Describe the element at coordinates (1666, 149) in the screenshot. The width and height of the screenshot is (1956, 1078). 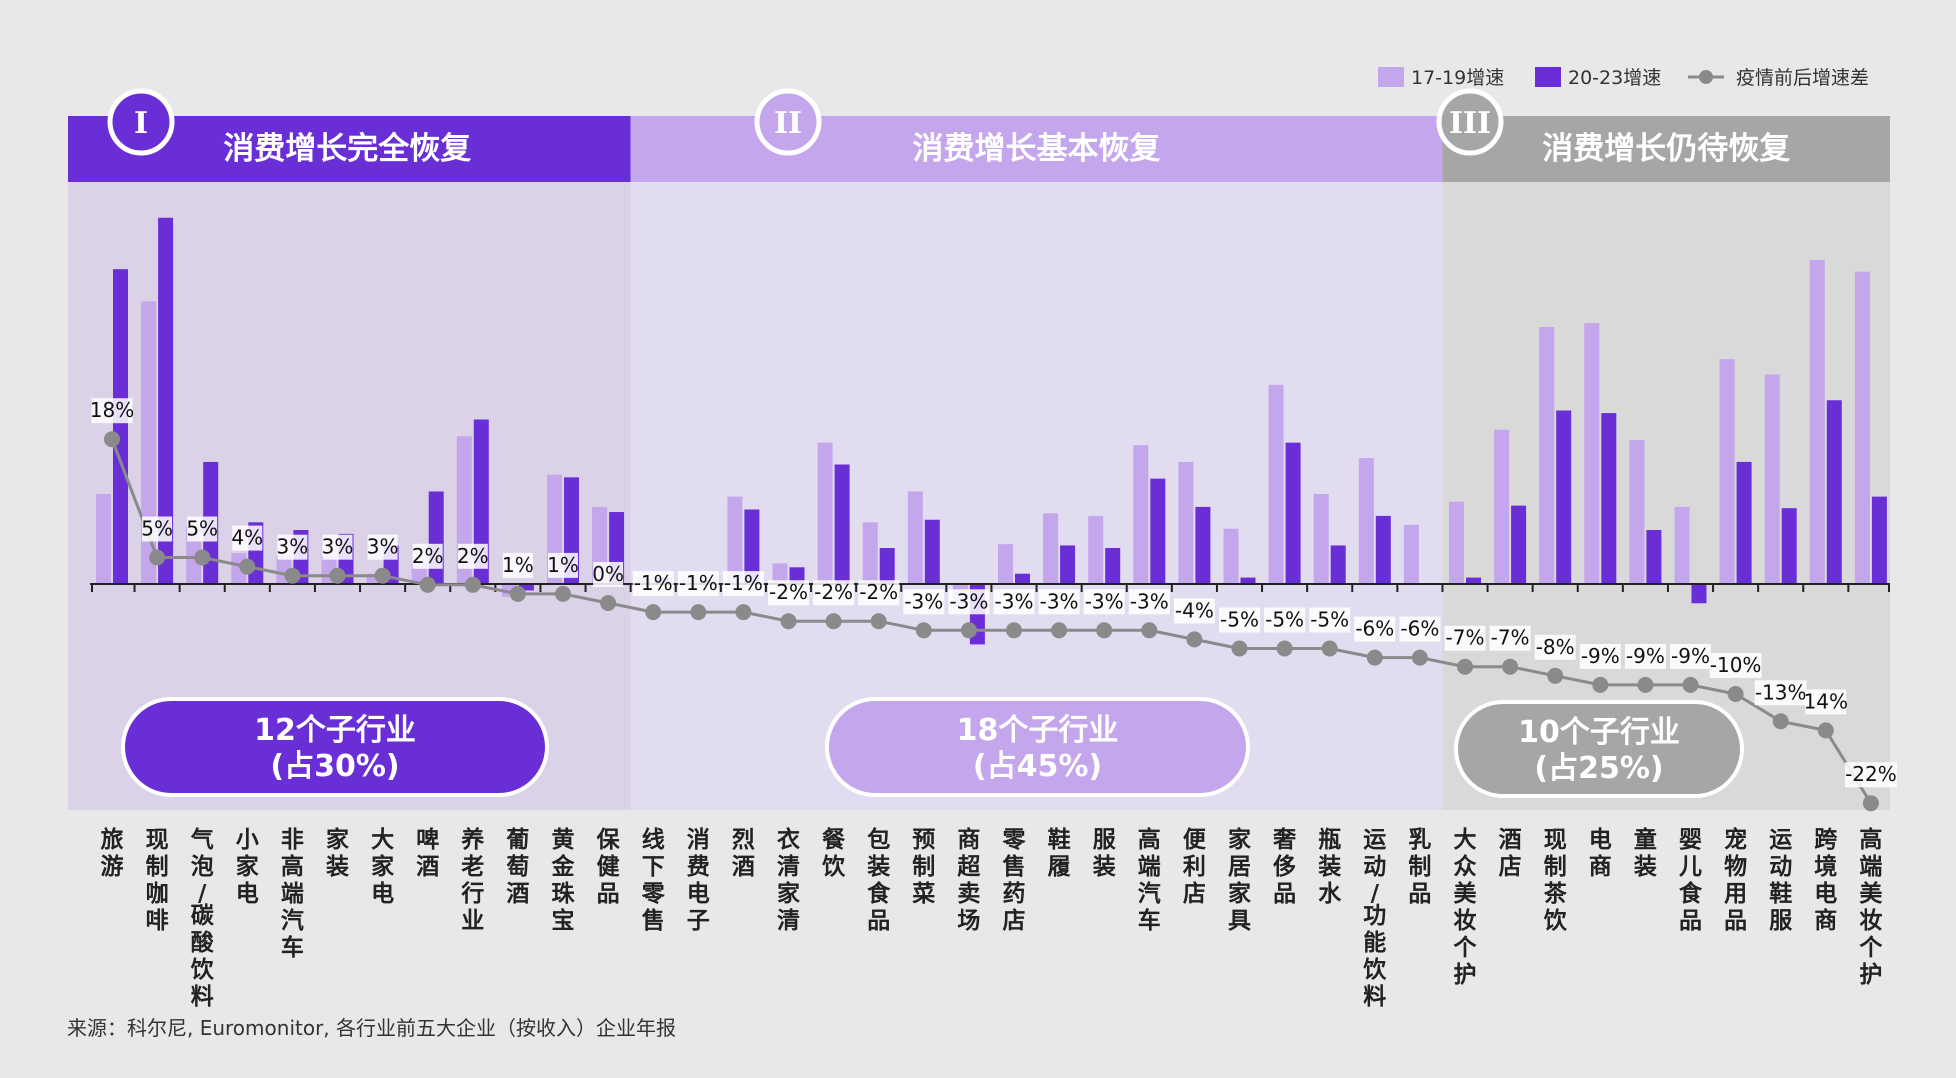
I see `group-3-header` at that location.